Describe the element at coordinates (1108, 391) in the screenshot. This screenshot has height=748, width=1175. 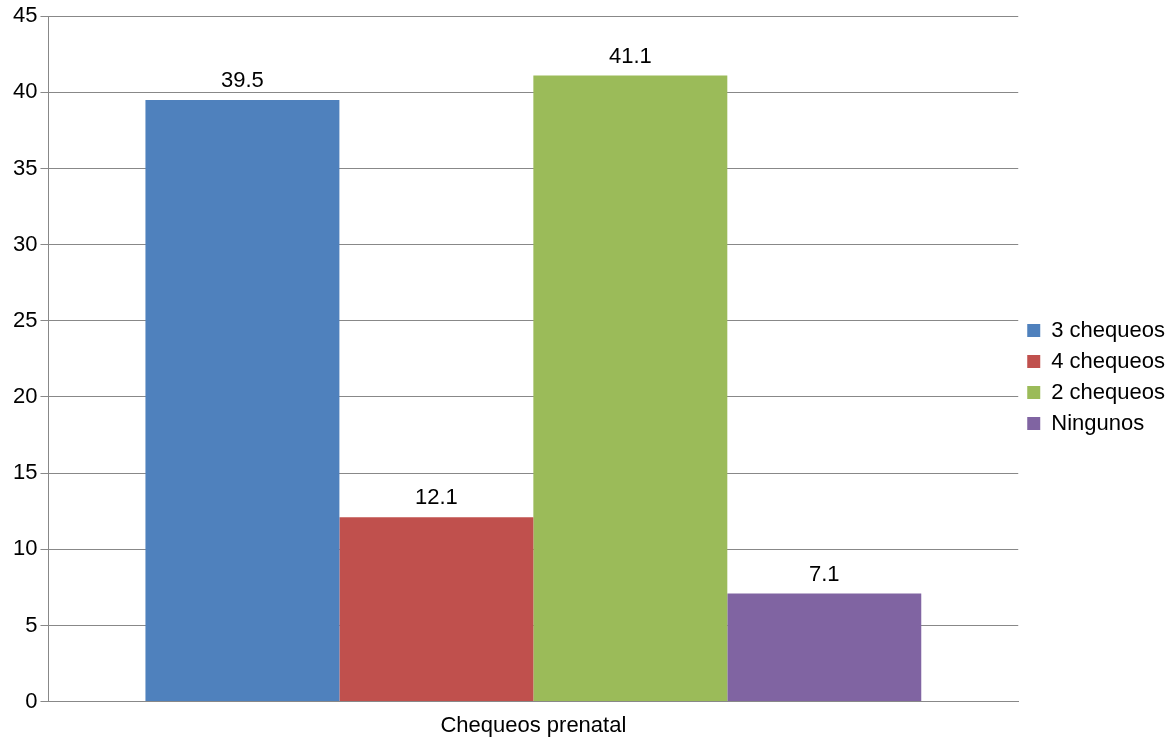
I see `legend-label: 2 chequeos` at that location.